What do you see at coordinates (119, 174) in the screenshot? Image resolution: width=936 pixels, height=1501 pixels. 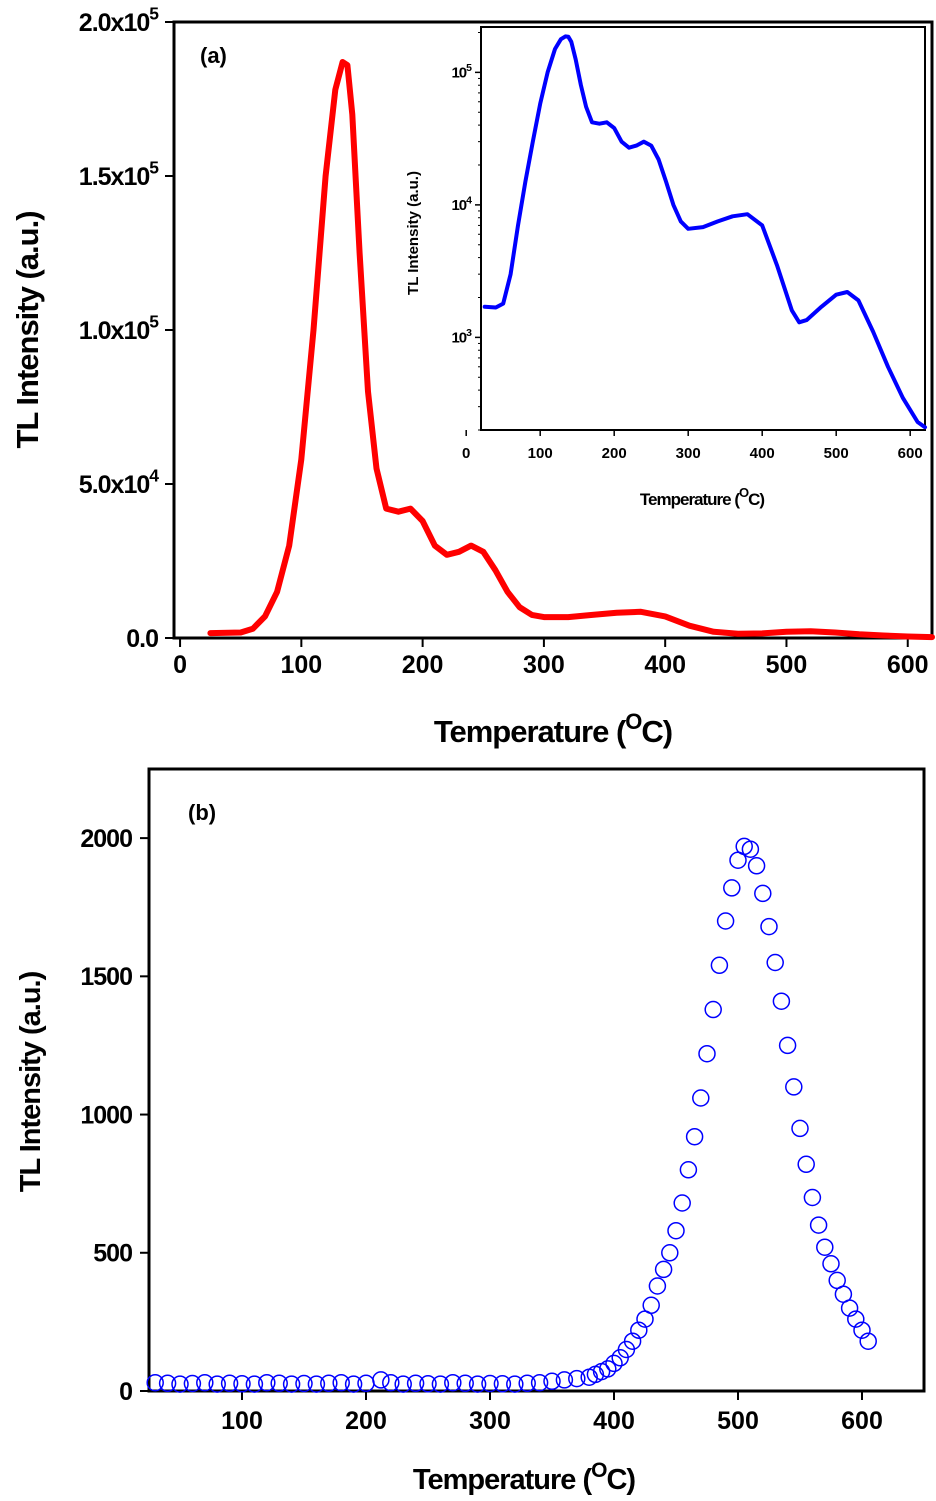 I see `y-tick-label: 1.5x10⁵` at bounding box center [119, 174].